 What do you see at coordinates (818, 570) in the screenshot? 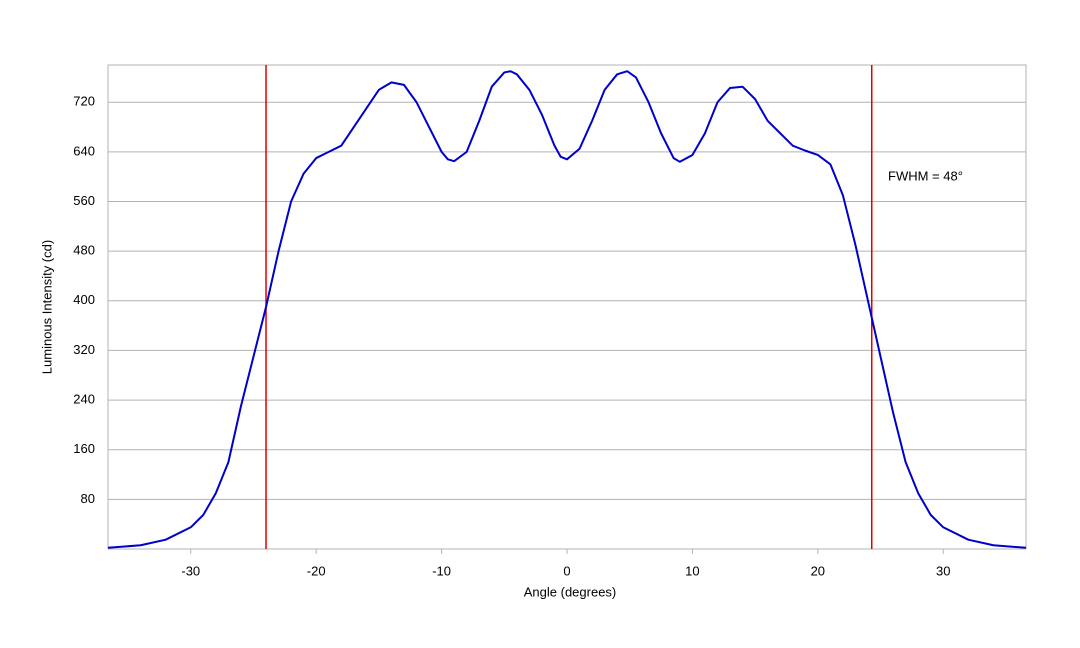
I see `x-tick-label: 20` at bounding box center [818, 570].